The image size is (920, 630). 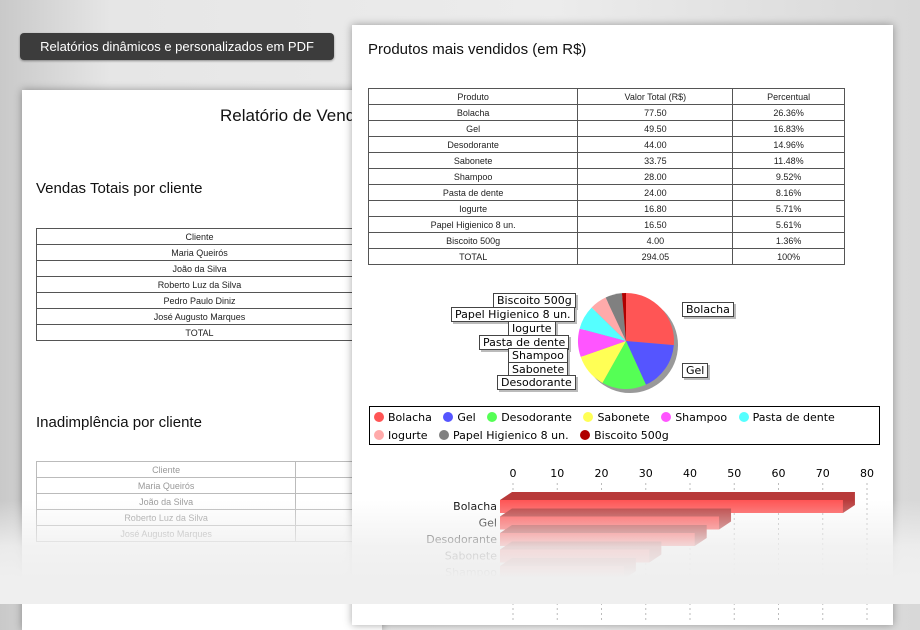 I want to click on column-header: Percentual, so click(x=788, y=96).